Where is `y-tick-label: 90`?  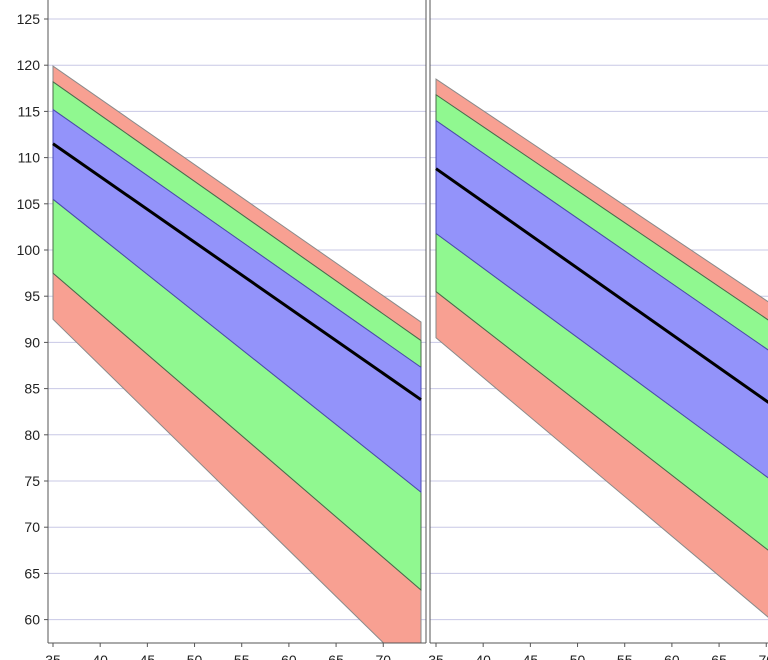 y-tick-label: 90 is located at coordinates (32, 342).